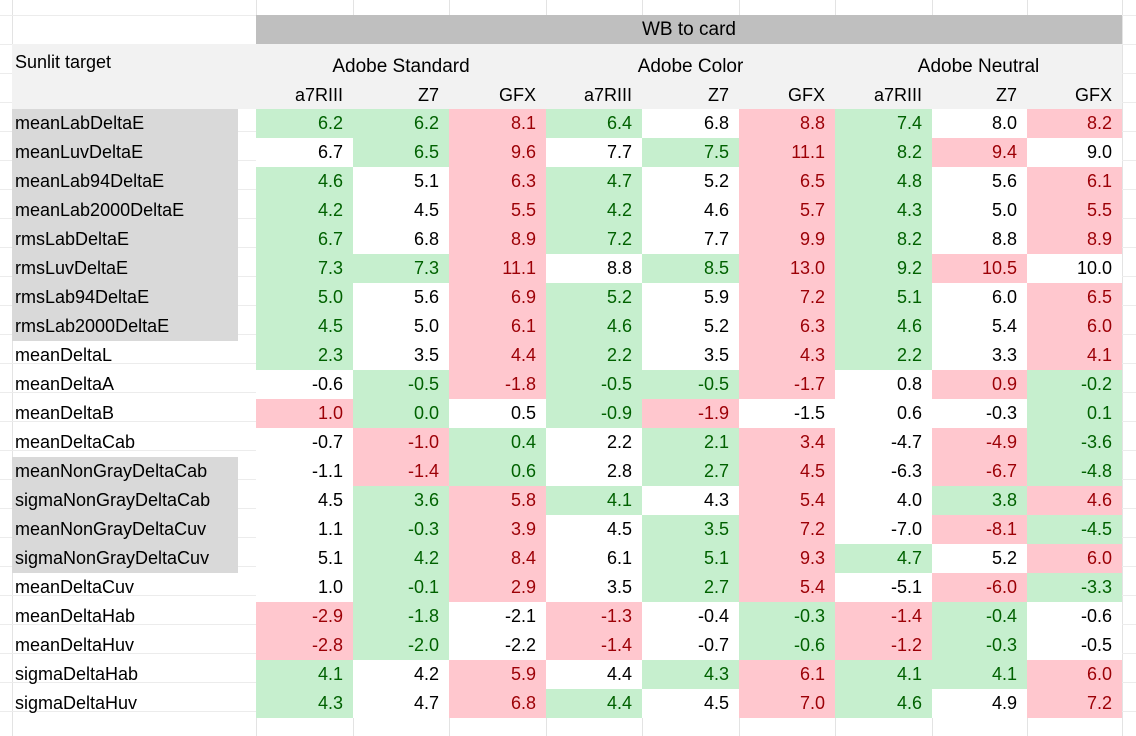  I want to click on row-label: rmsLab2000DeltaE, so click(125, 326).